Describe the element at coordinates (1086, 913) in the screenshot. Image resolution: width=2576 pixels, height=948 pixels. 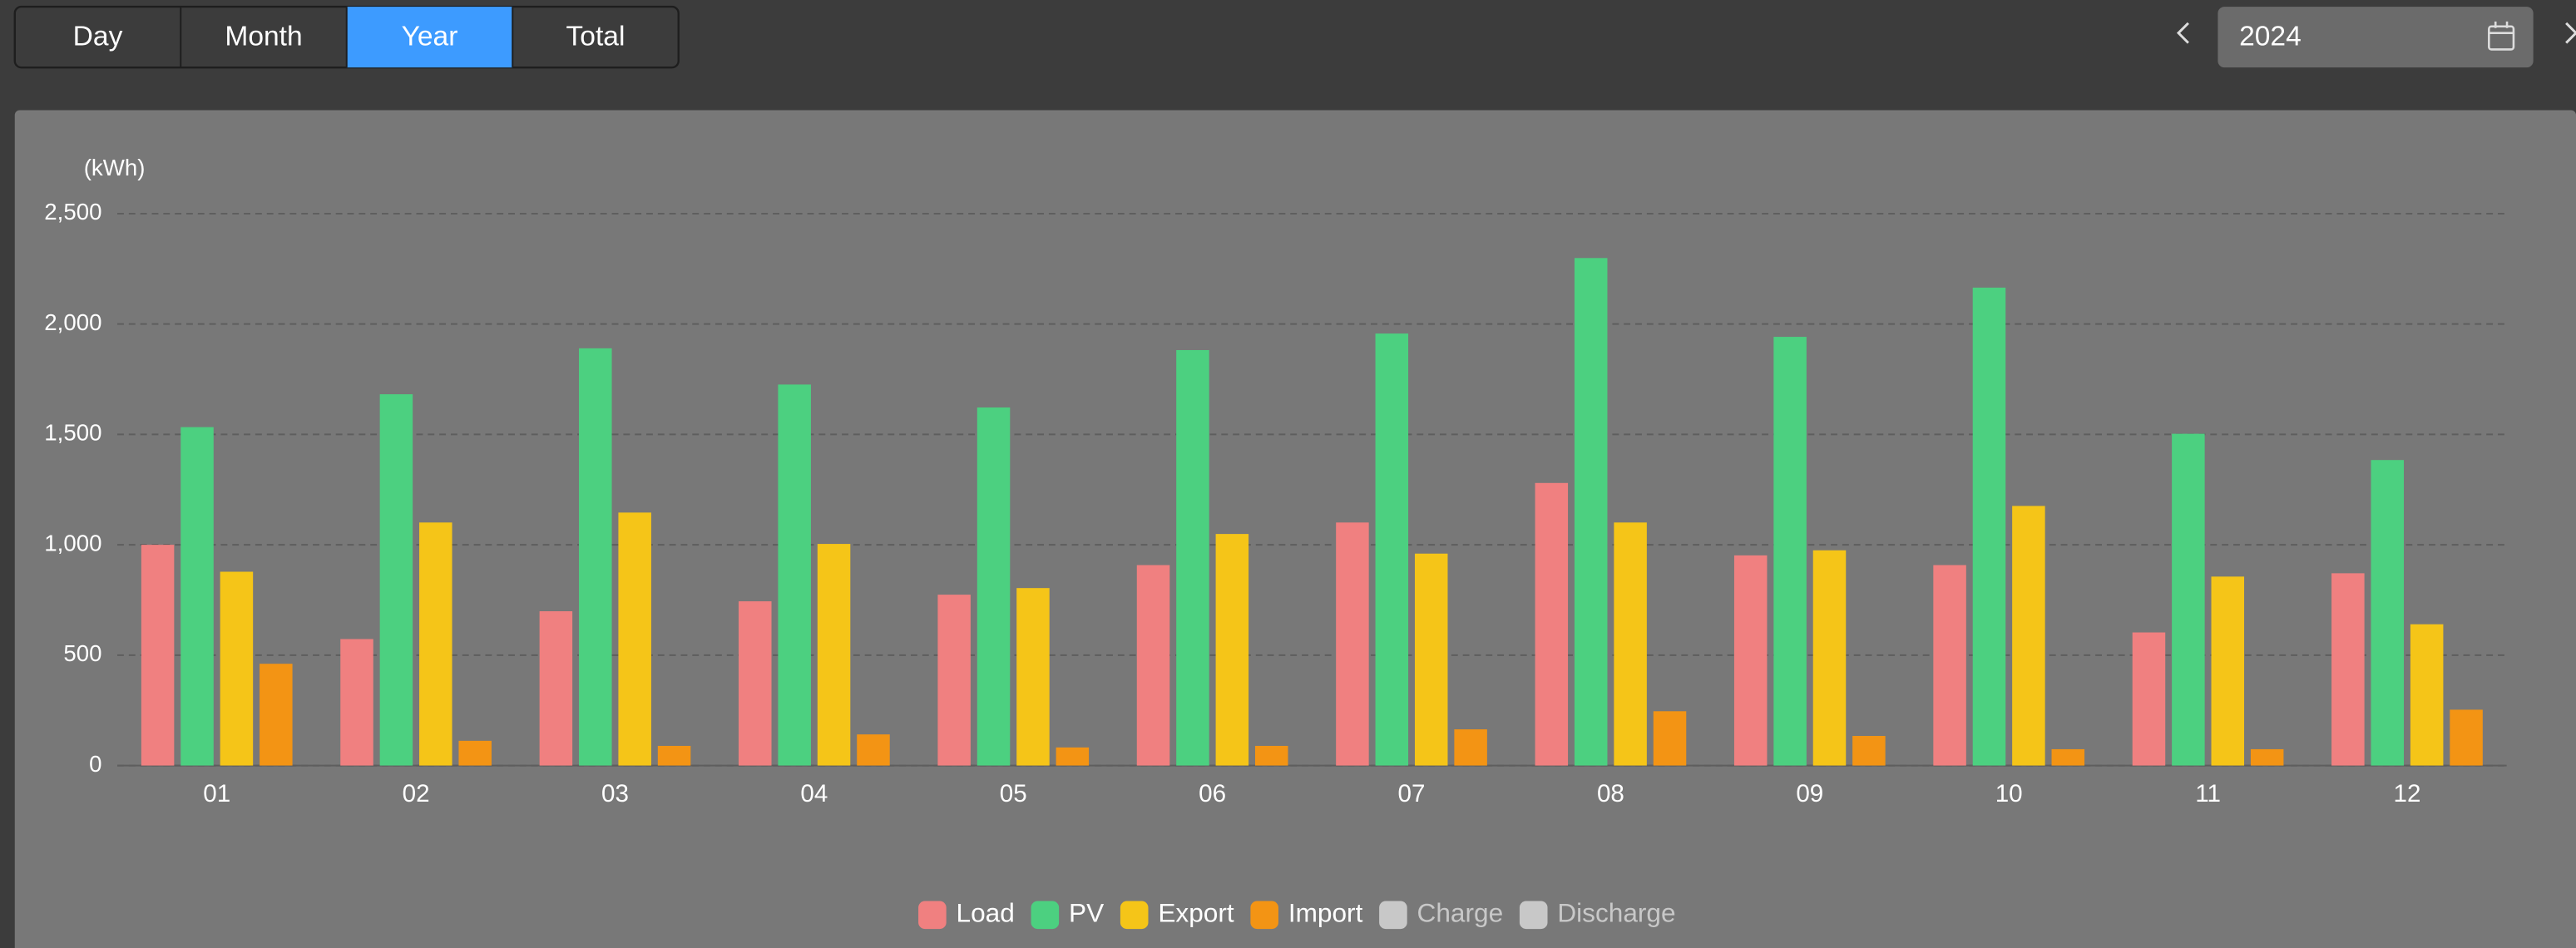
I see `legend-label: PV` at that location.